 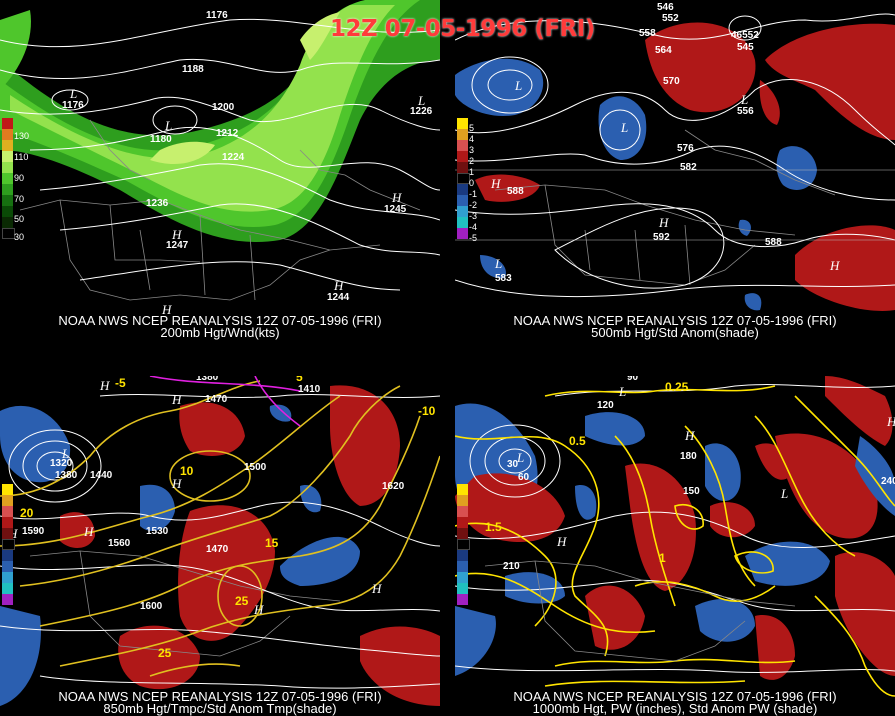 I want to click on contour-label: 583, so click(x=503, y=278).